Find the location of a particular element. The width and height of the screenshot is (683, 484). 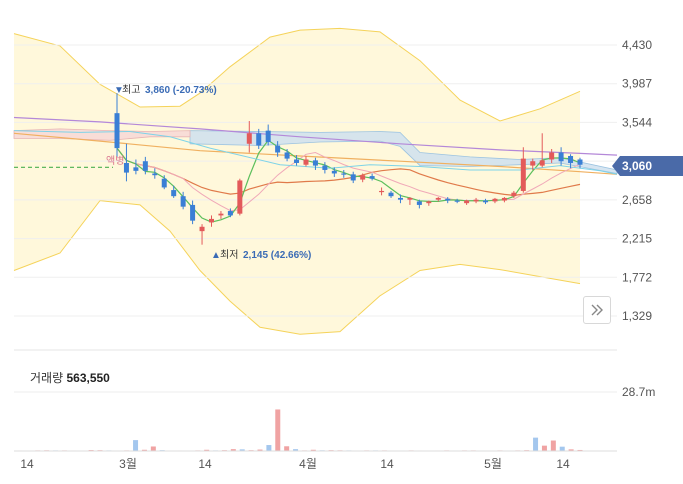

high-marker-icon: ▼ is located at coordinates (119, 90).